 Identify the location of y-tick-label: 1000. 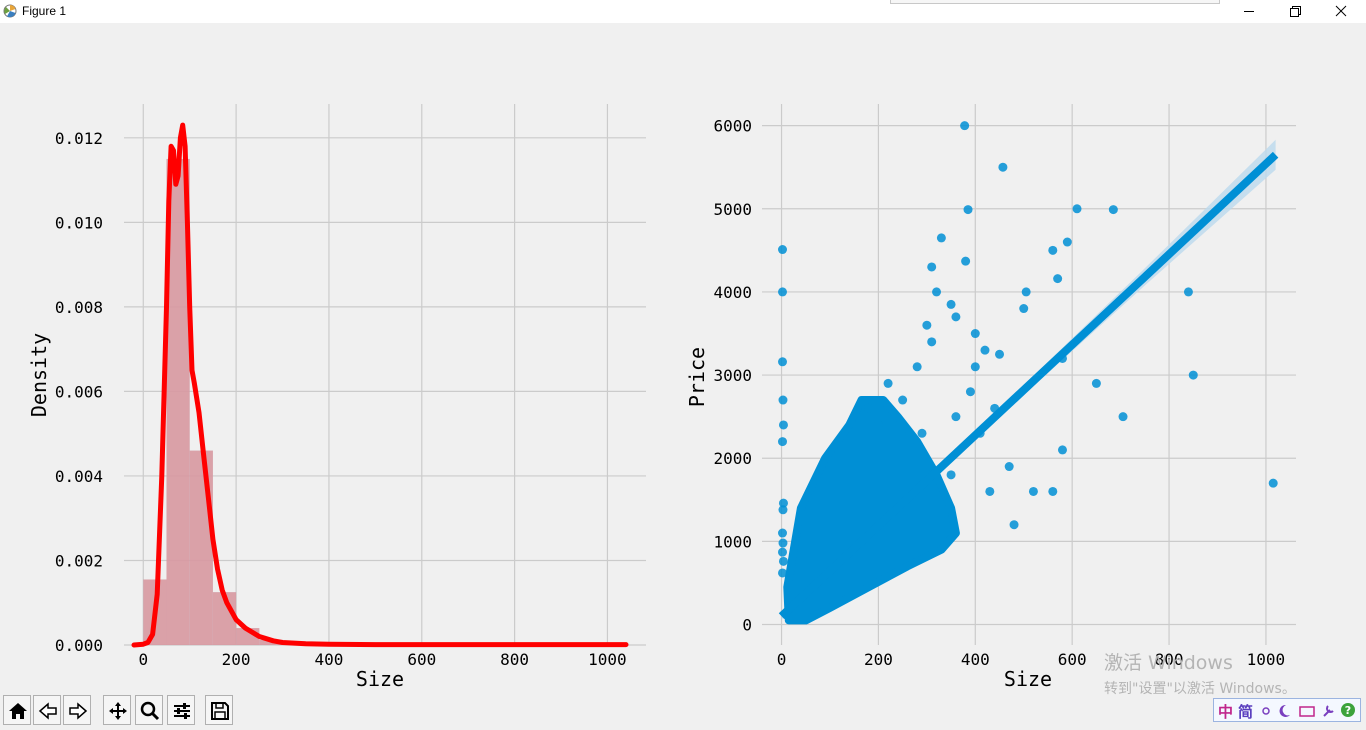
(732, 541).